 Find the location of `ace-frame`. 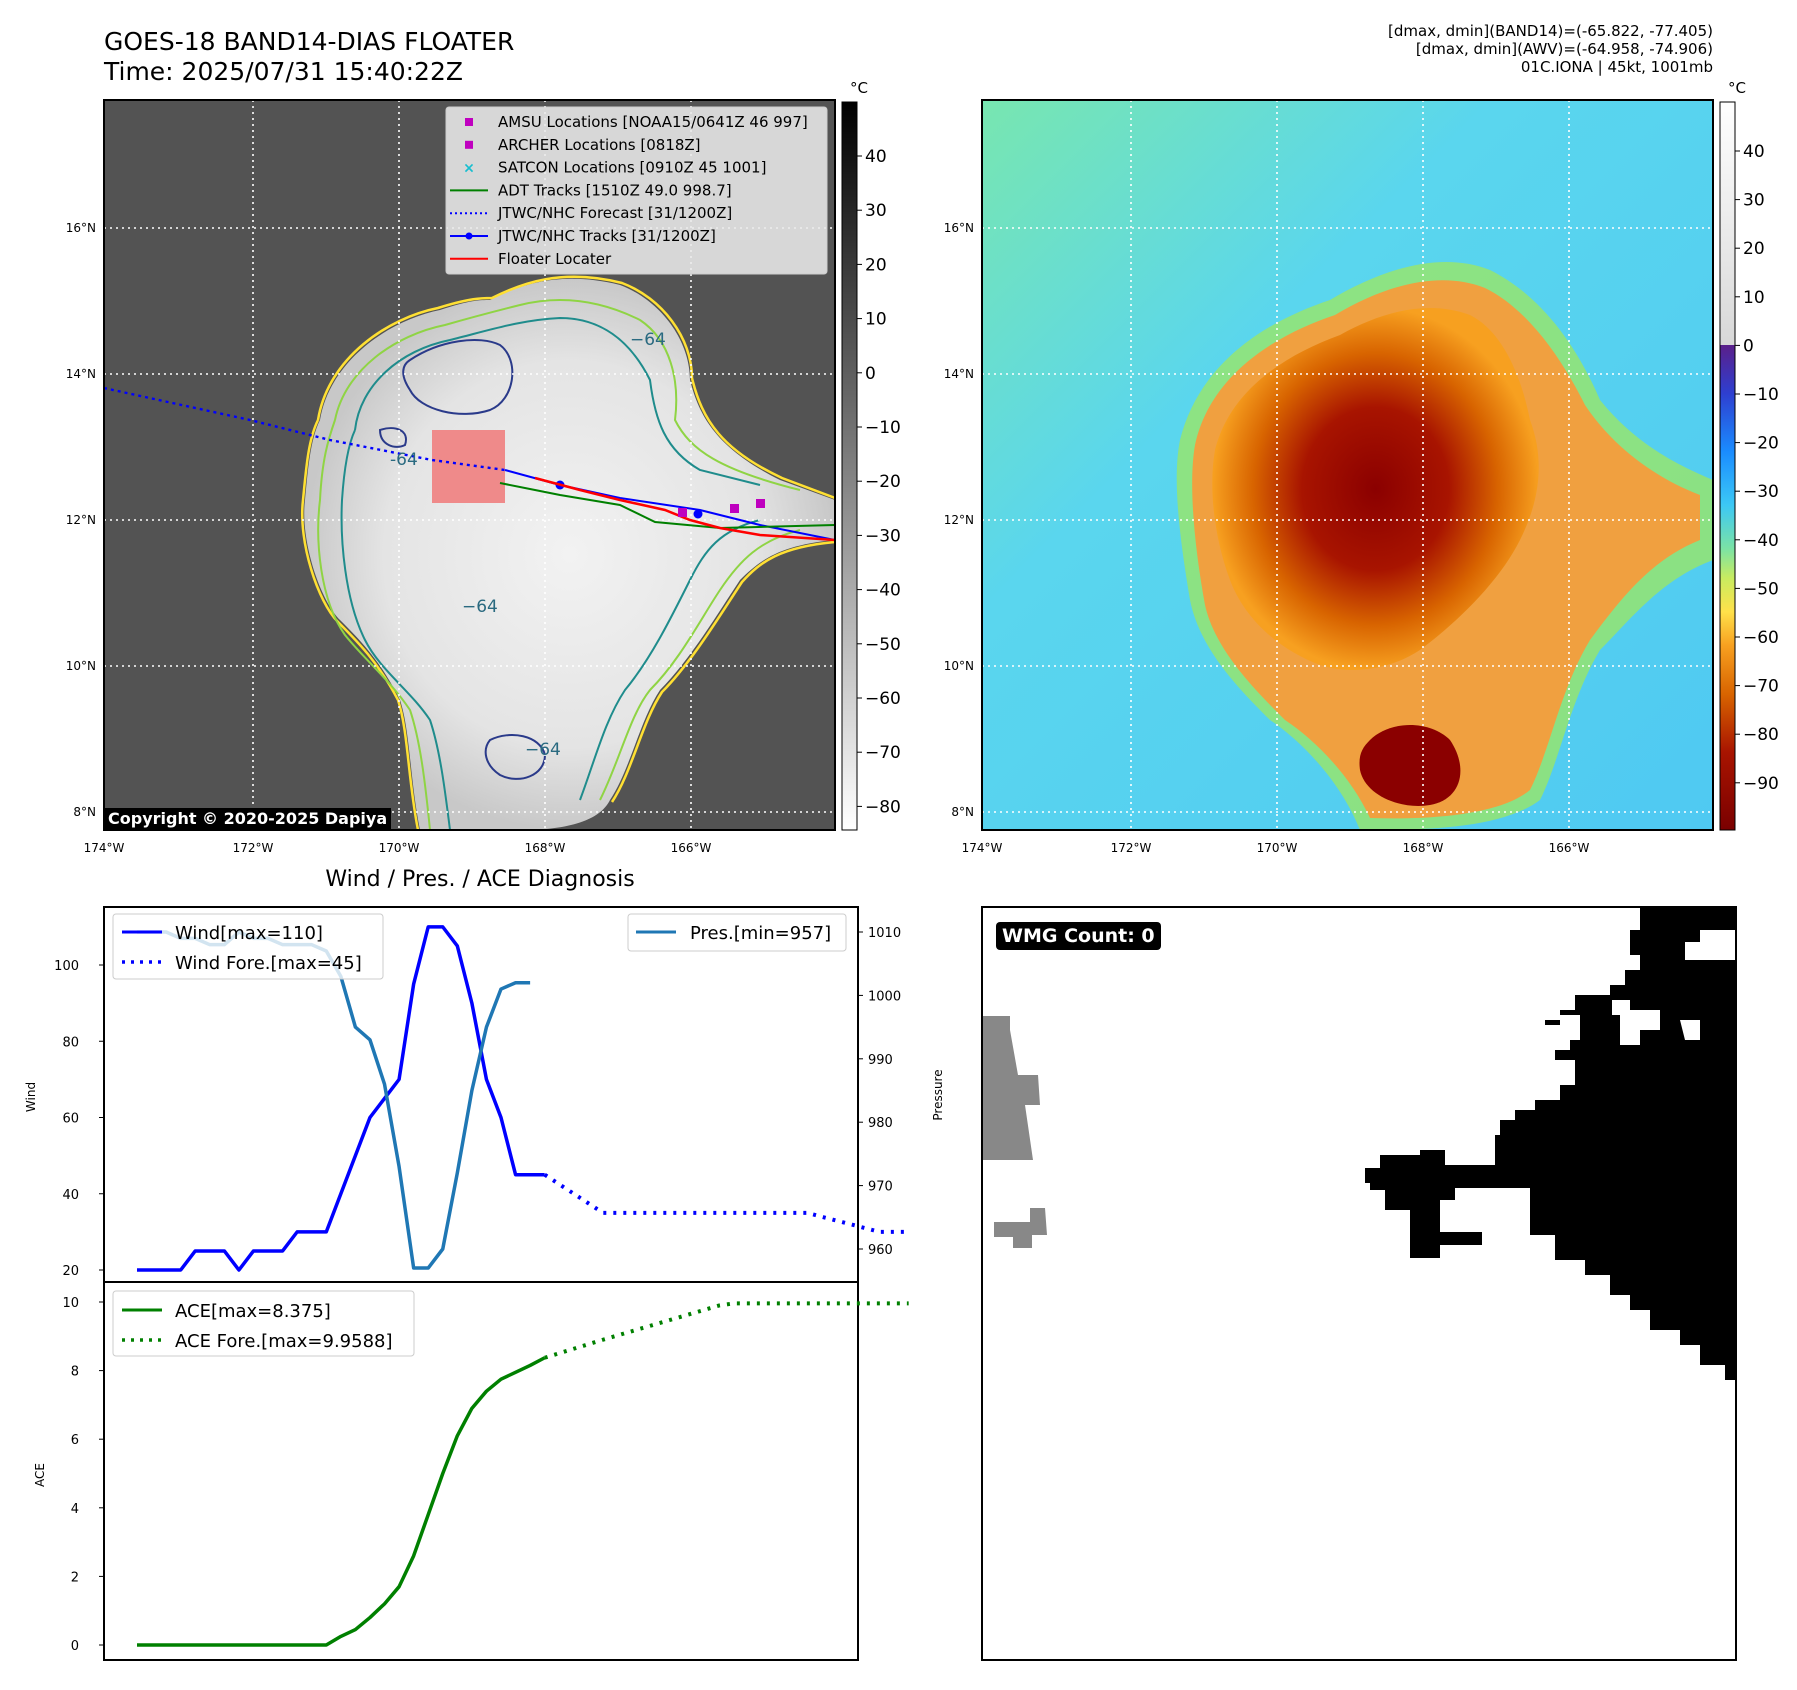

ace-frame is located at coordinates (481, 1471).